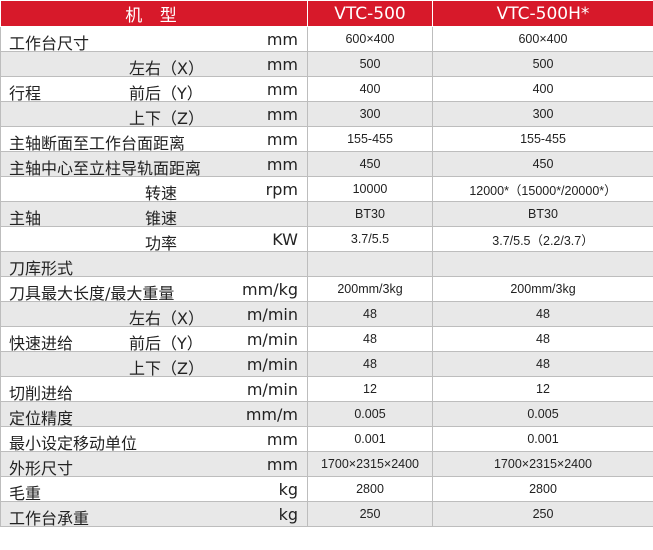 Image resolution: width=653 pixels, height=550 pixels. What do you see at coordinates (370, 414) in the screenshot?
I see `value-model-a: 0.005` at bounding box center [370, 414].